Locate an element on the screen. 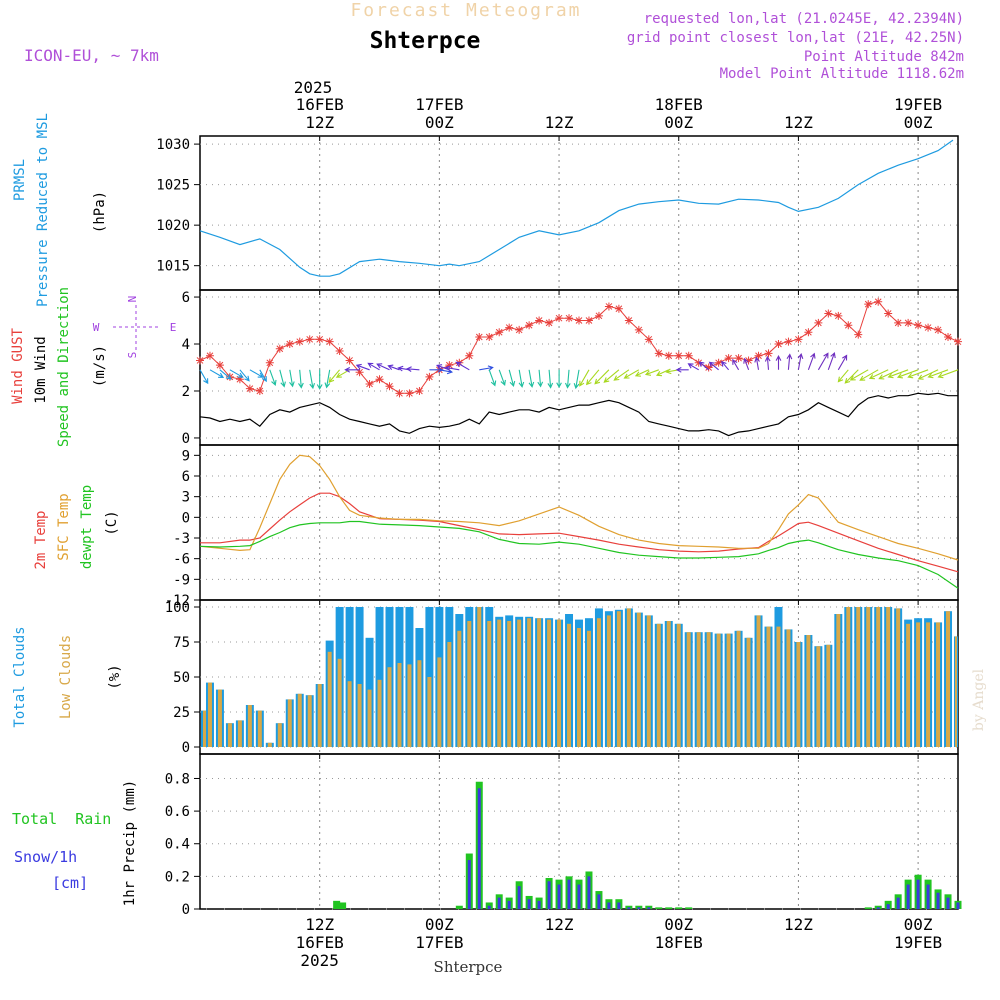 This screenshot has width=1000, height=1000. rain-label: Total Rain is located at coordinates (61, 819).